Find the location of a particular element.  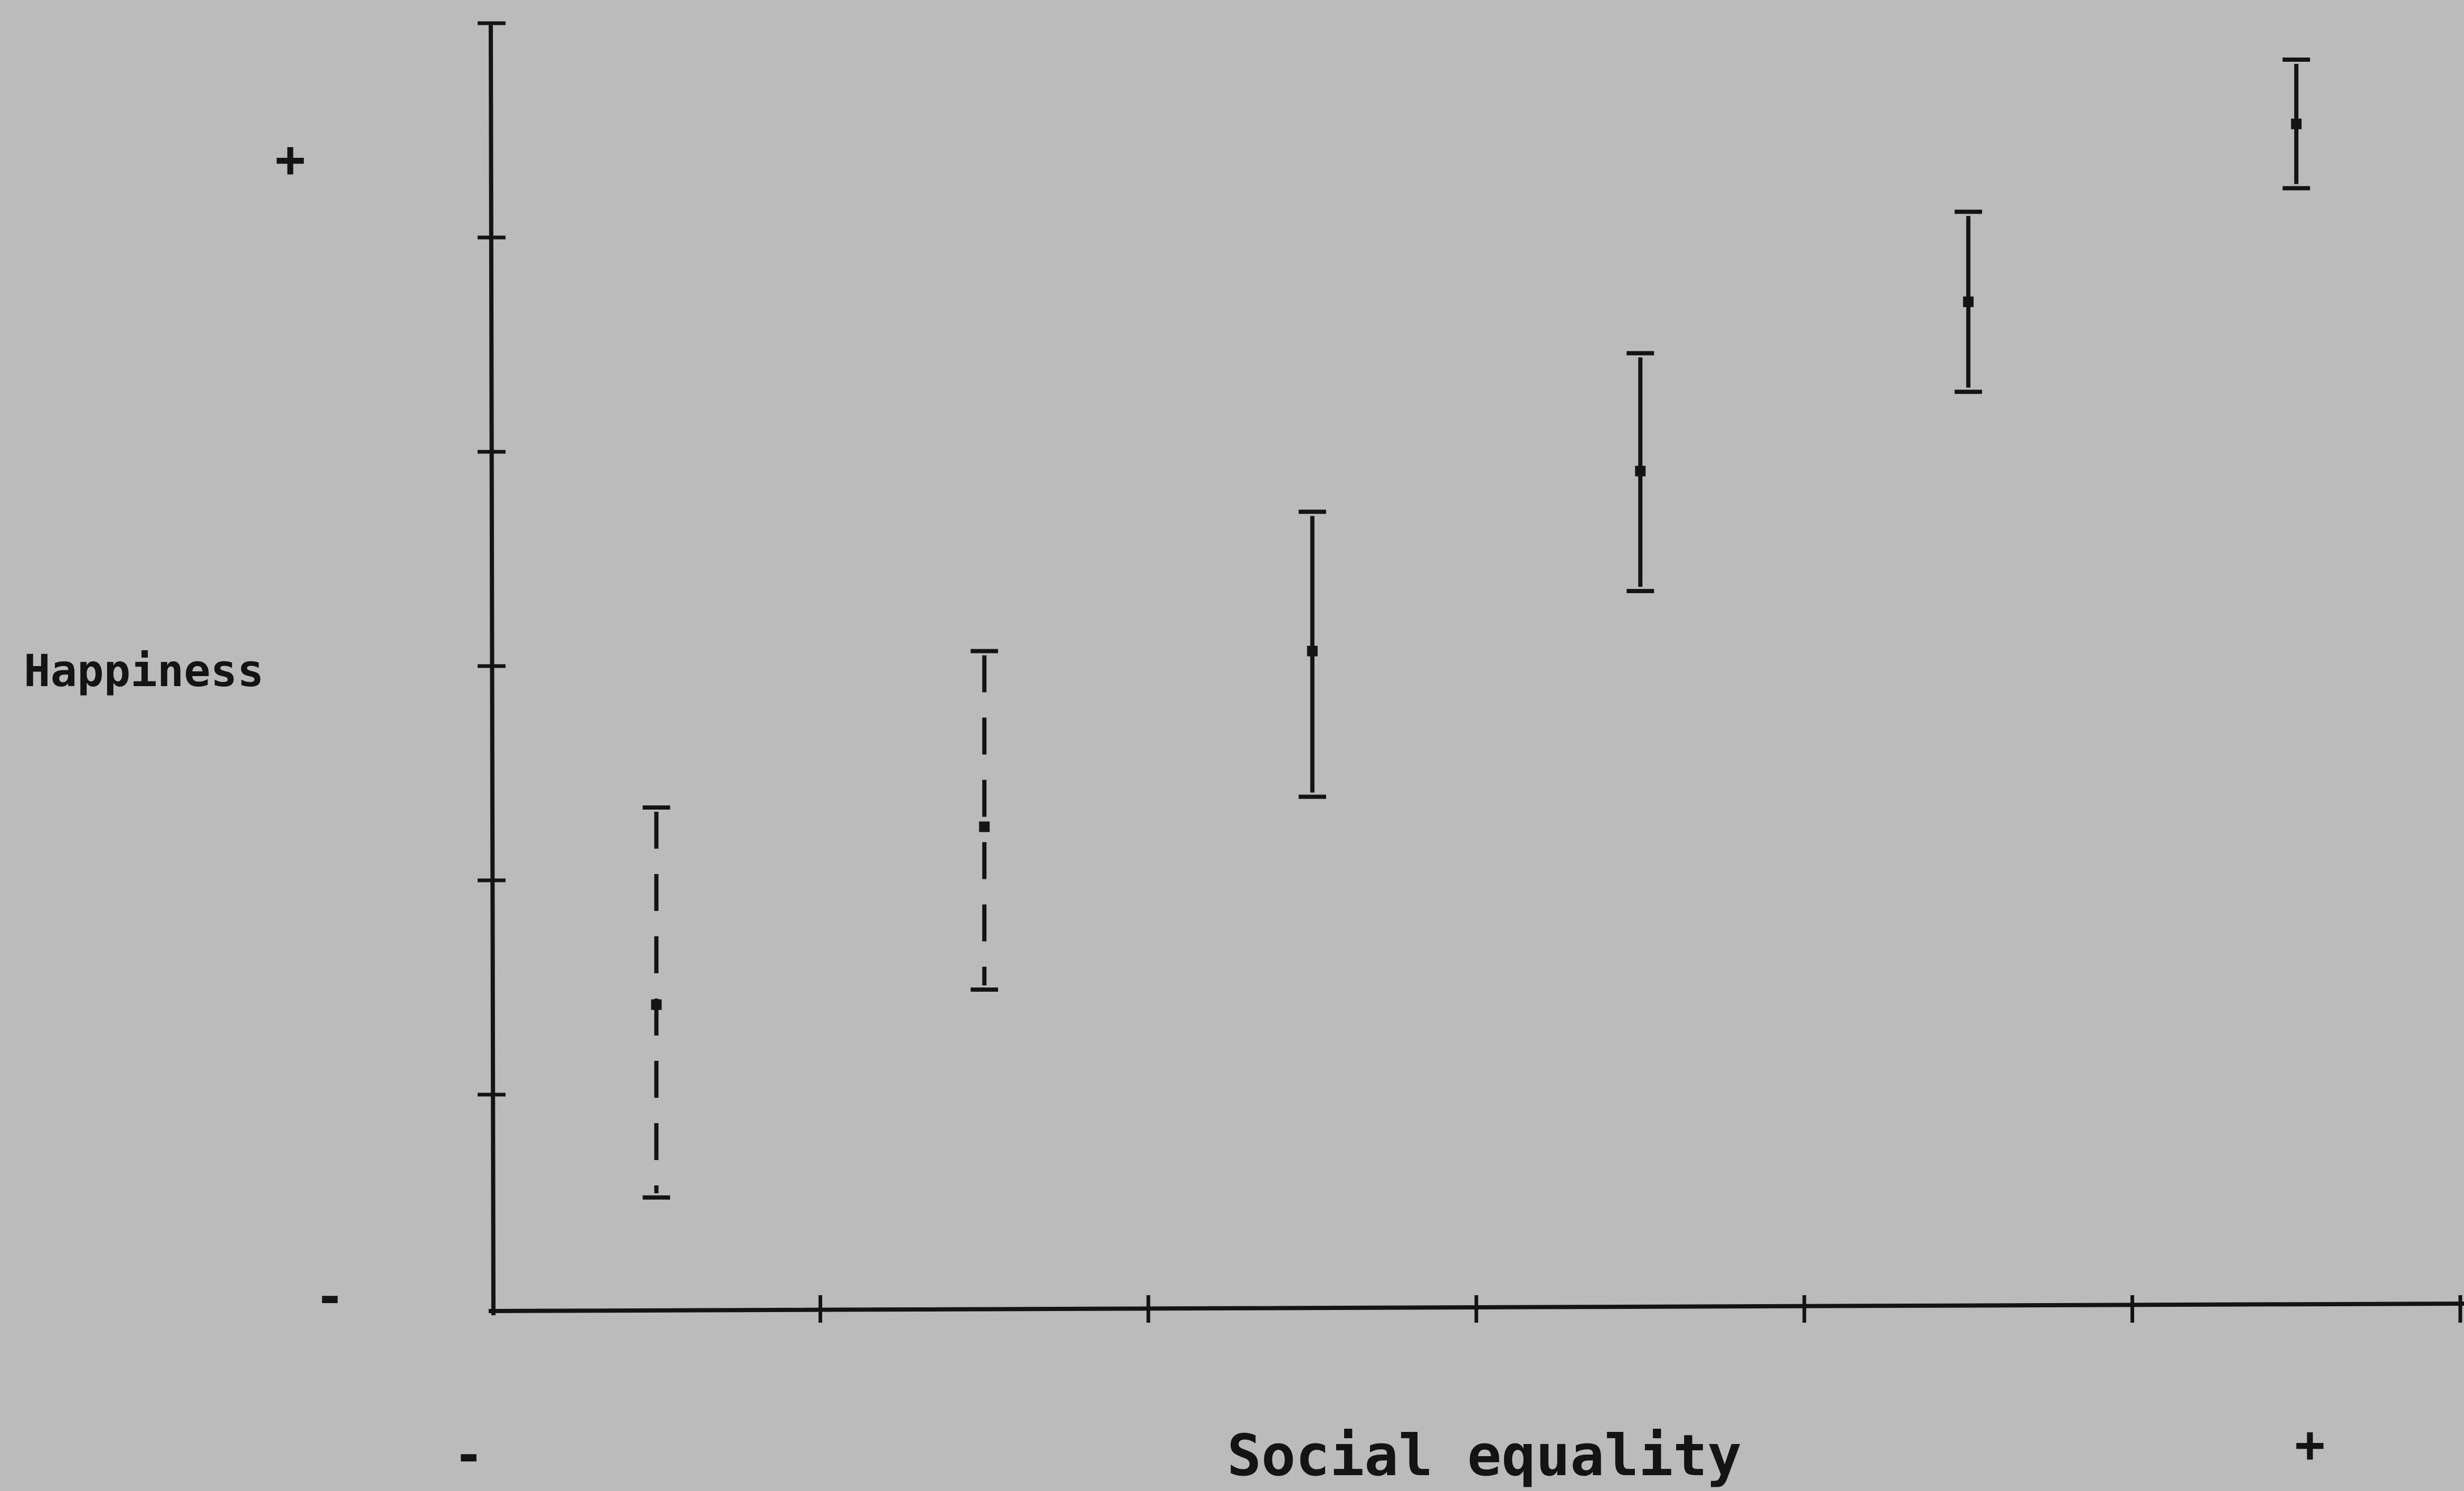

x-low-marker: - is located at coordinates (468, 1455).